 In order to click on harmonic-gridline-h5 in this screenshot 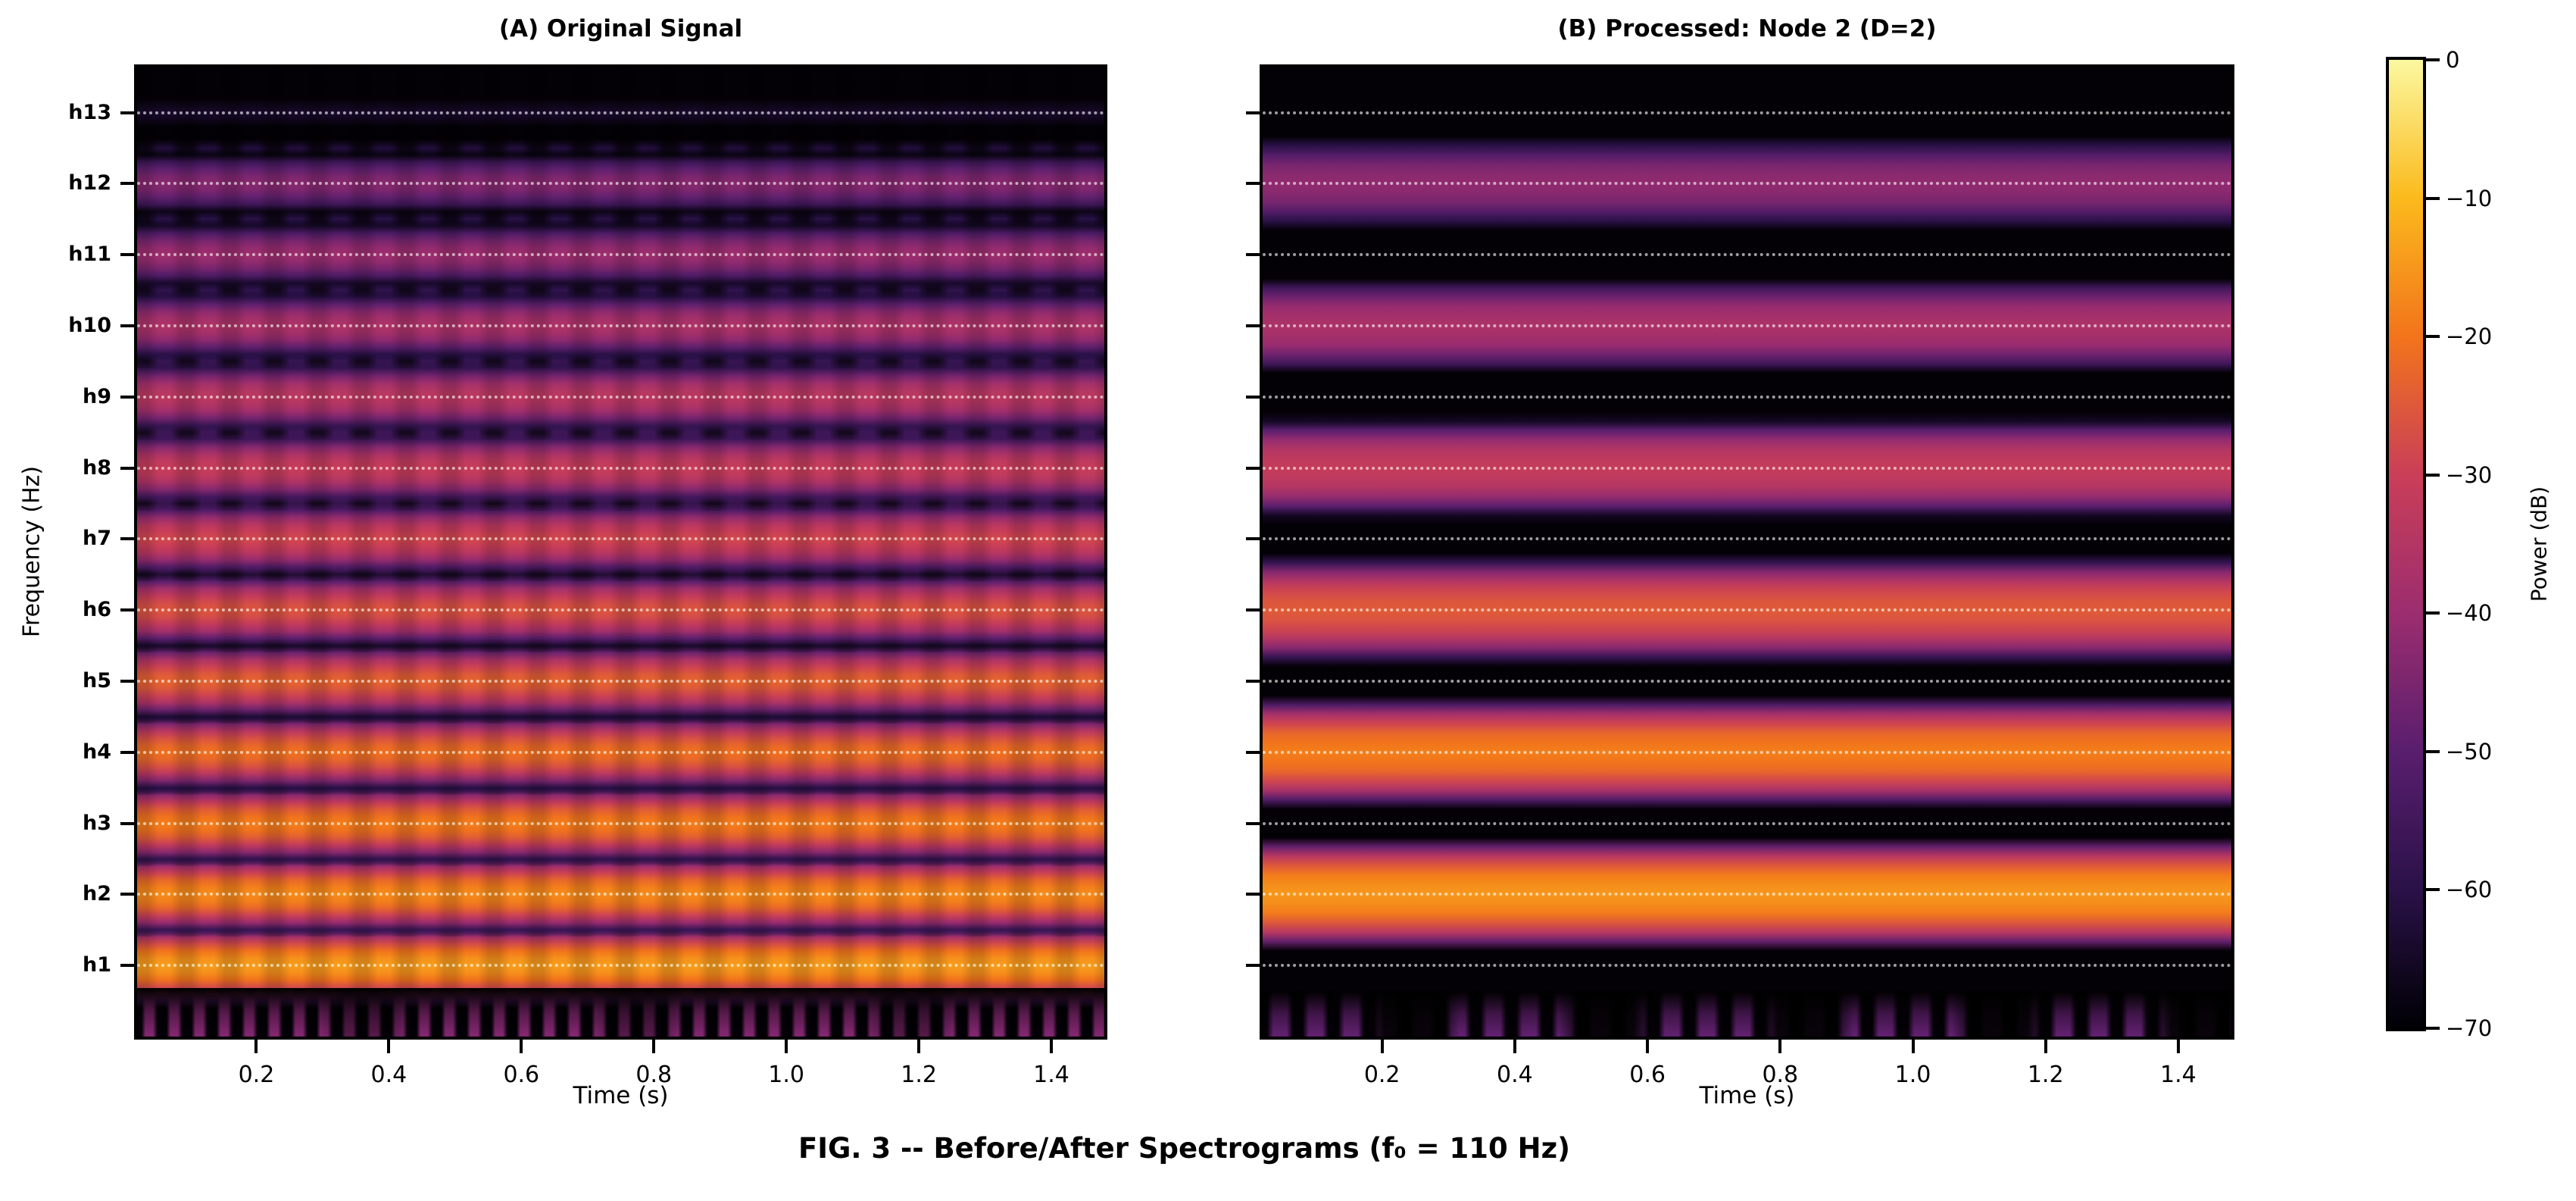, I will do `click(1747, 681)`.